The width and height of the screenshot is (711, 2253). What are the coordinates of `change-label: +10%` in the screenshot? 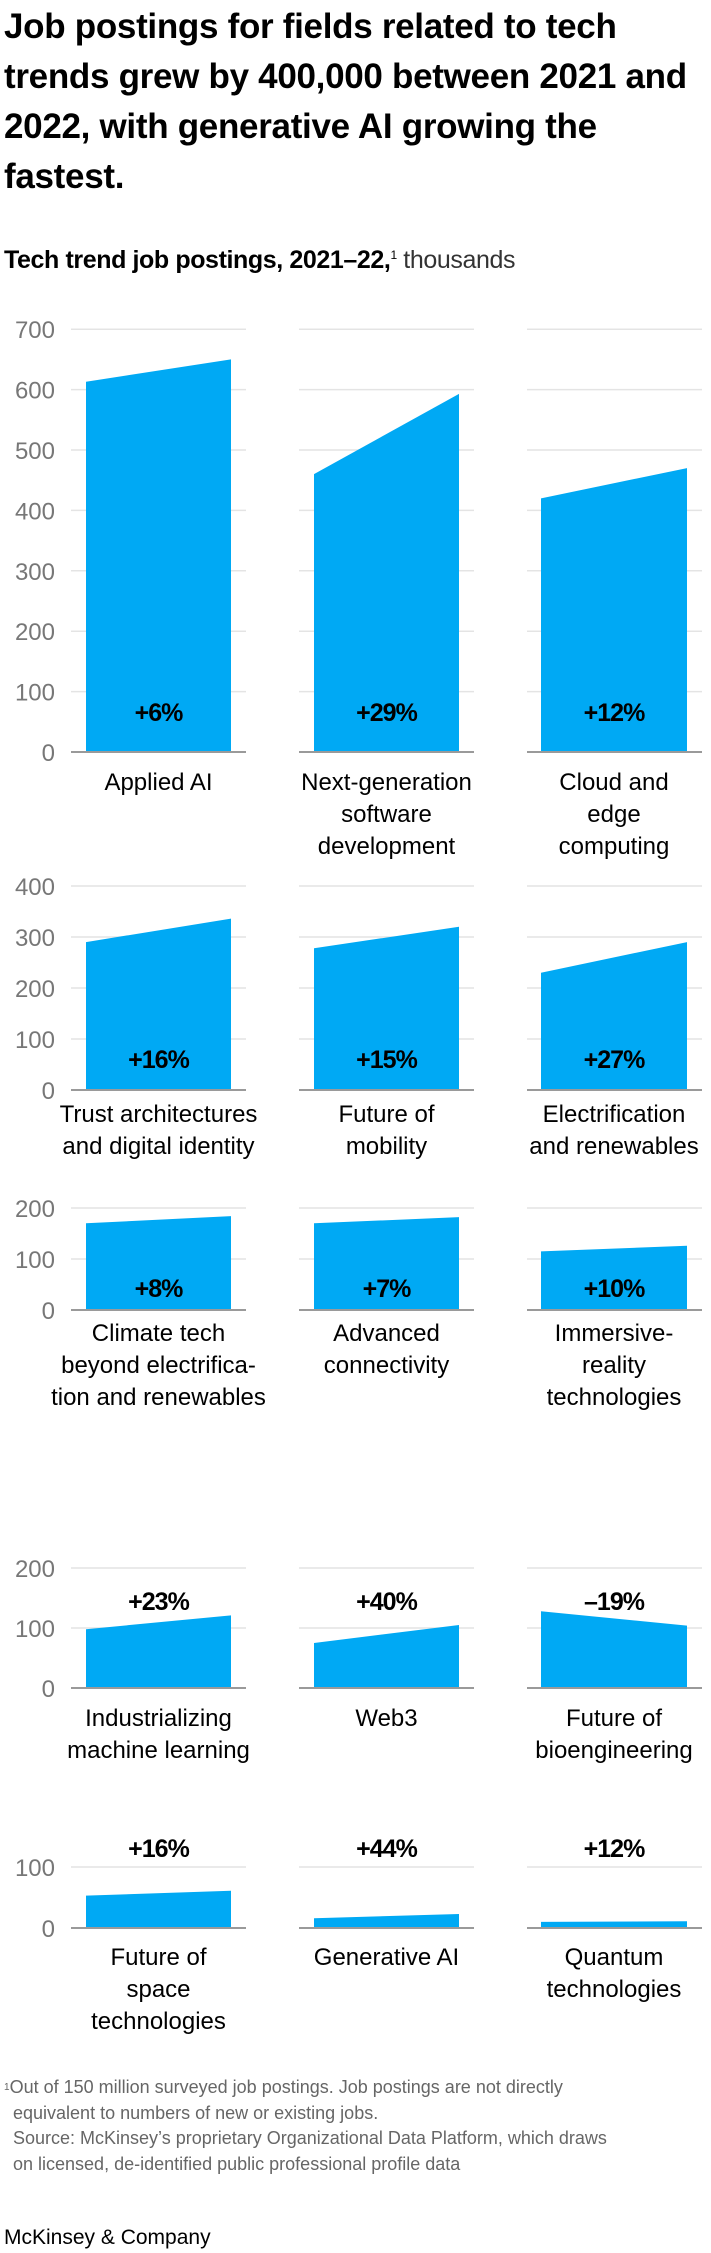 It's located at (614, 1289).